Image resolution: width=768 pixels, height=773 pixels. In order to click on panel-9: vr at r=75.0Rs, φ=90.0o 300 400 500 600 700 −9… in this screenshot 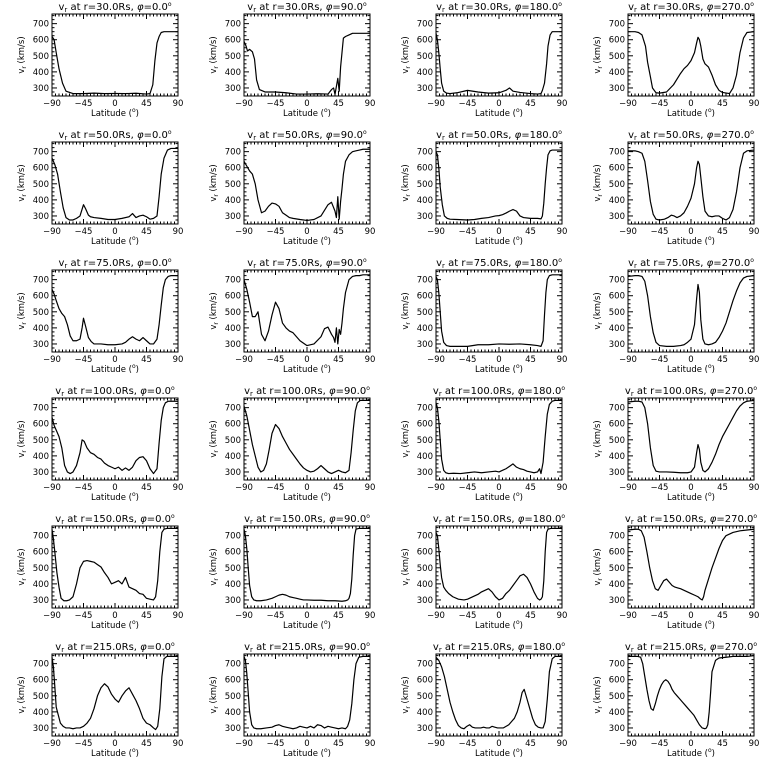, I will do `click(292, 316)`.